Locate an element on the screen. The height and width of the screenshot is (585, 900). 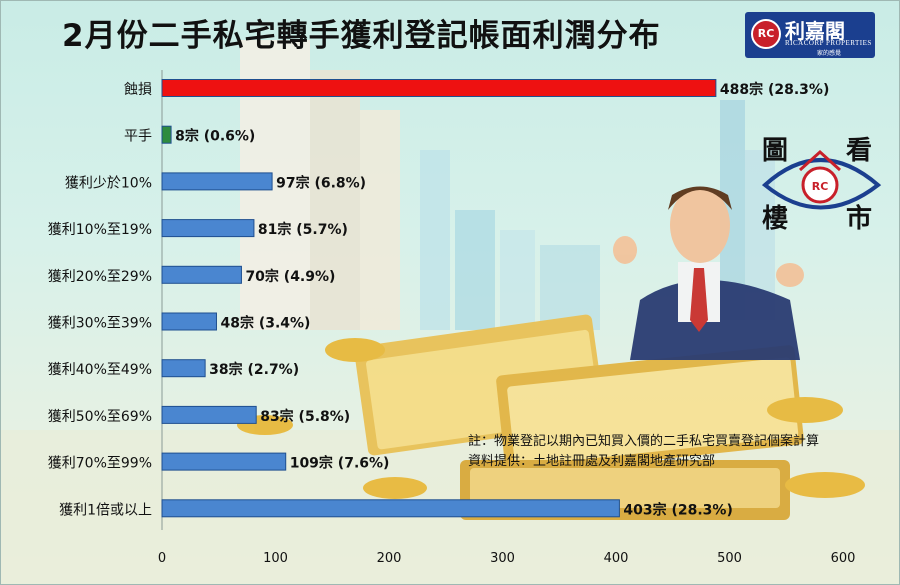
category-label: 獲利10%至19% is located at coordinates (100, 230).